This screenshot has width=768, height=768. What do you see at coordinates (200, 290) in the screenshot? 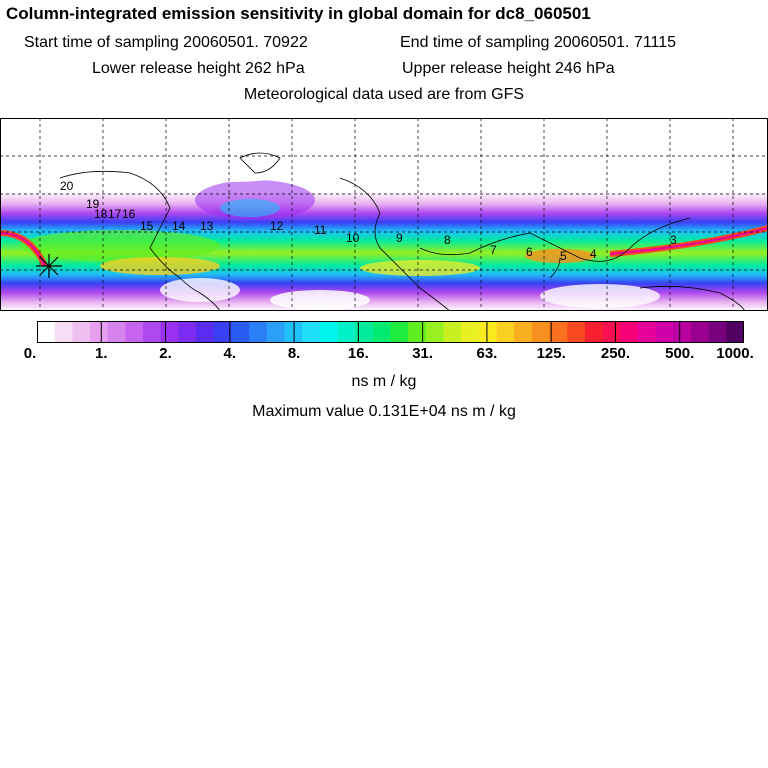
I see `white-gap-america` at bounding box center [200, 290].